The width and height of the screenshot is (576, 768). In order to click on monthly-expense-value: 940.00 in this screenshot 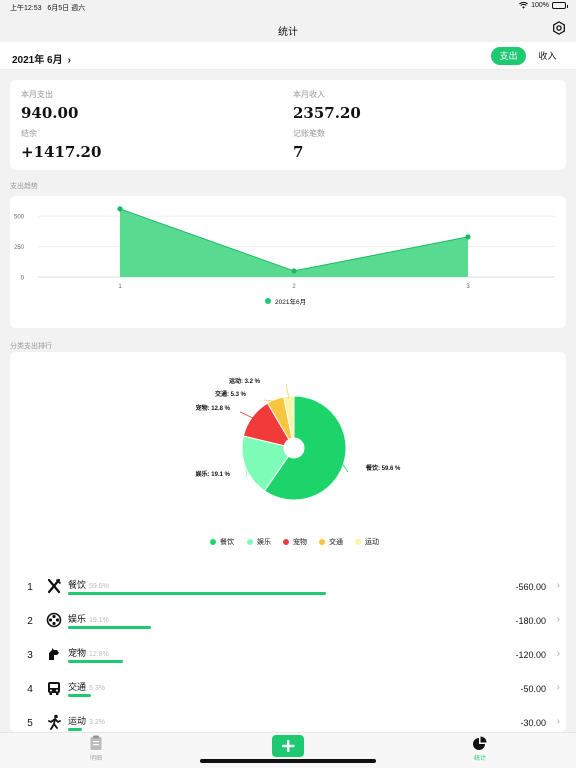, I will do `click(50, 113)`.